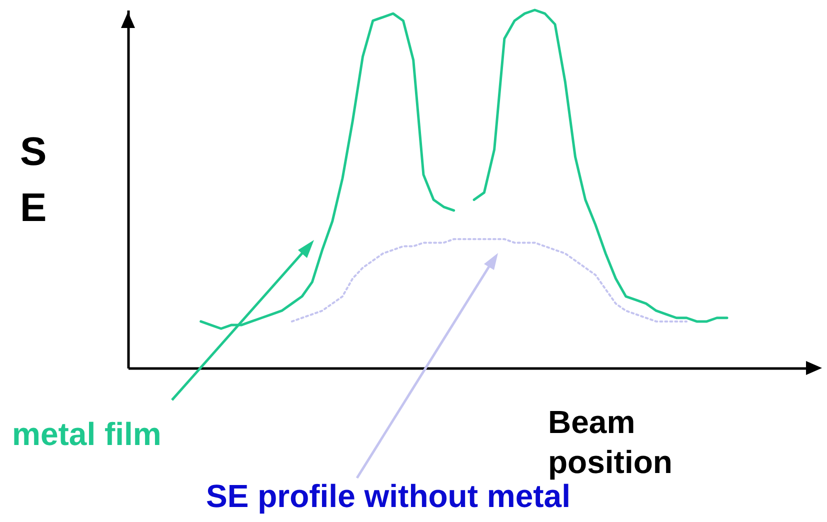  What do you see at coordinates (87, 434) in the screenshot?
I see `text: metal film` at bounding box center [87, 434].